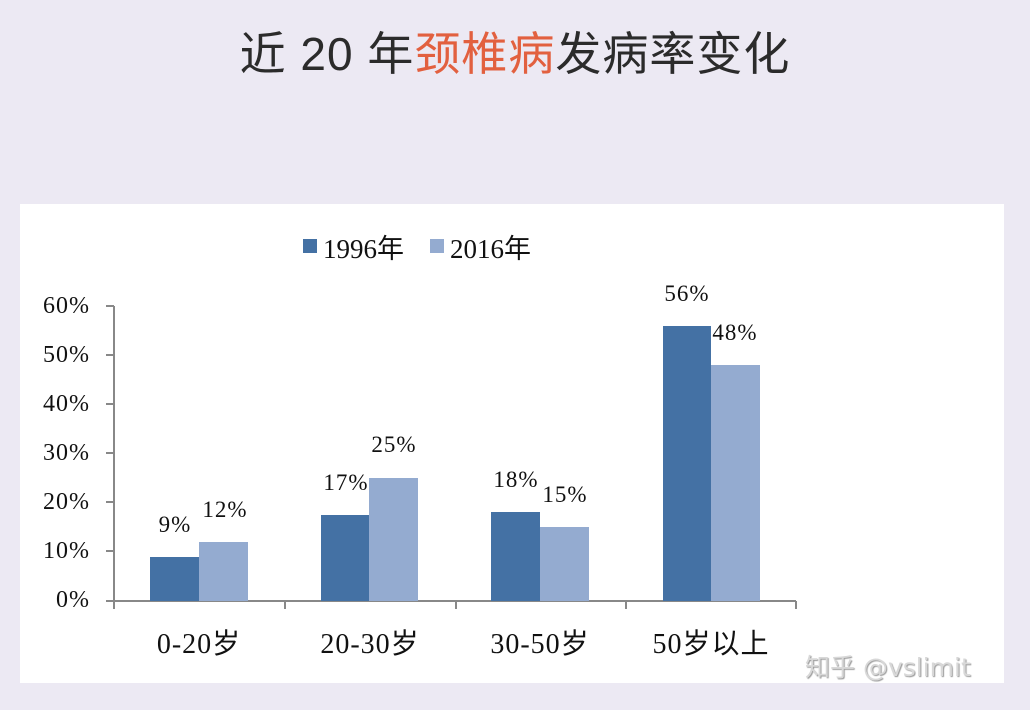 Image resolution: width=1030 pixels, height=710 pixels. Describe the element at coordinates (225, 509) in the screenshot. I see `value-label: 12%` at that location.